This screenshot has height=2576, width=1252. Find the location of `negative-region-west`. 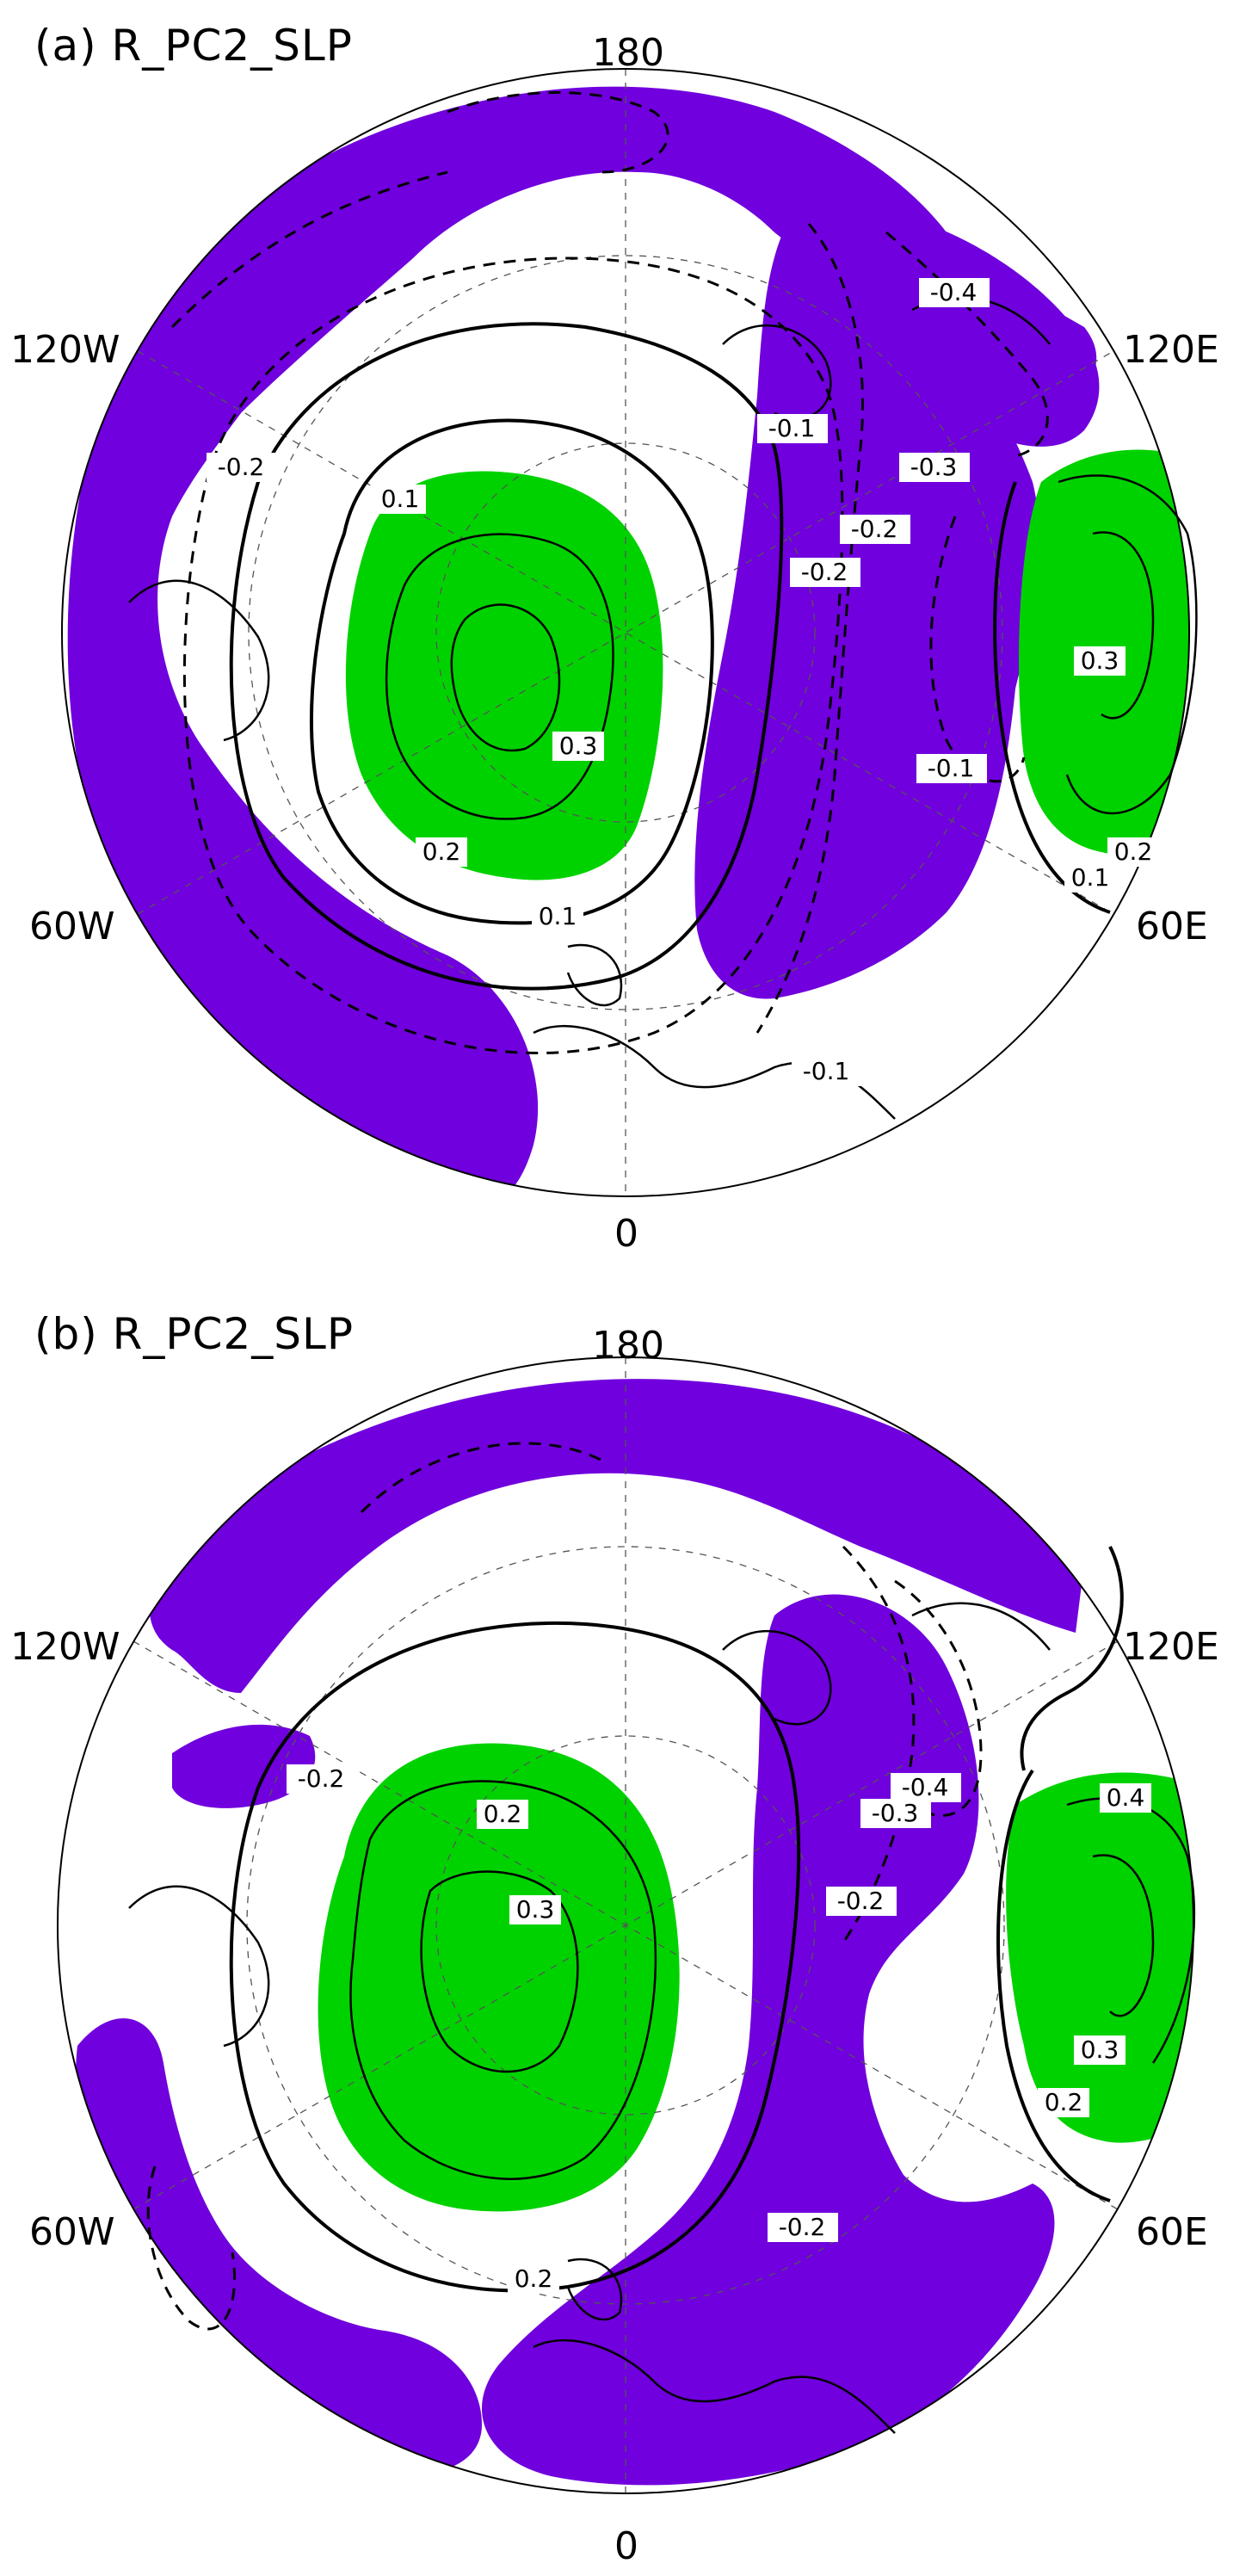

negative-region-west is located at coordinates (279, 2245).